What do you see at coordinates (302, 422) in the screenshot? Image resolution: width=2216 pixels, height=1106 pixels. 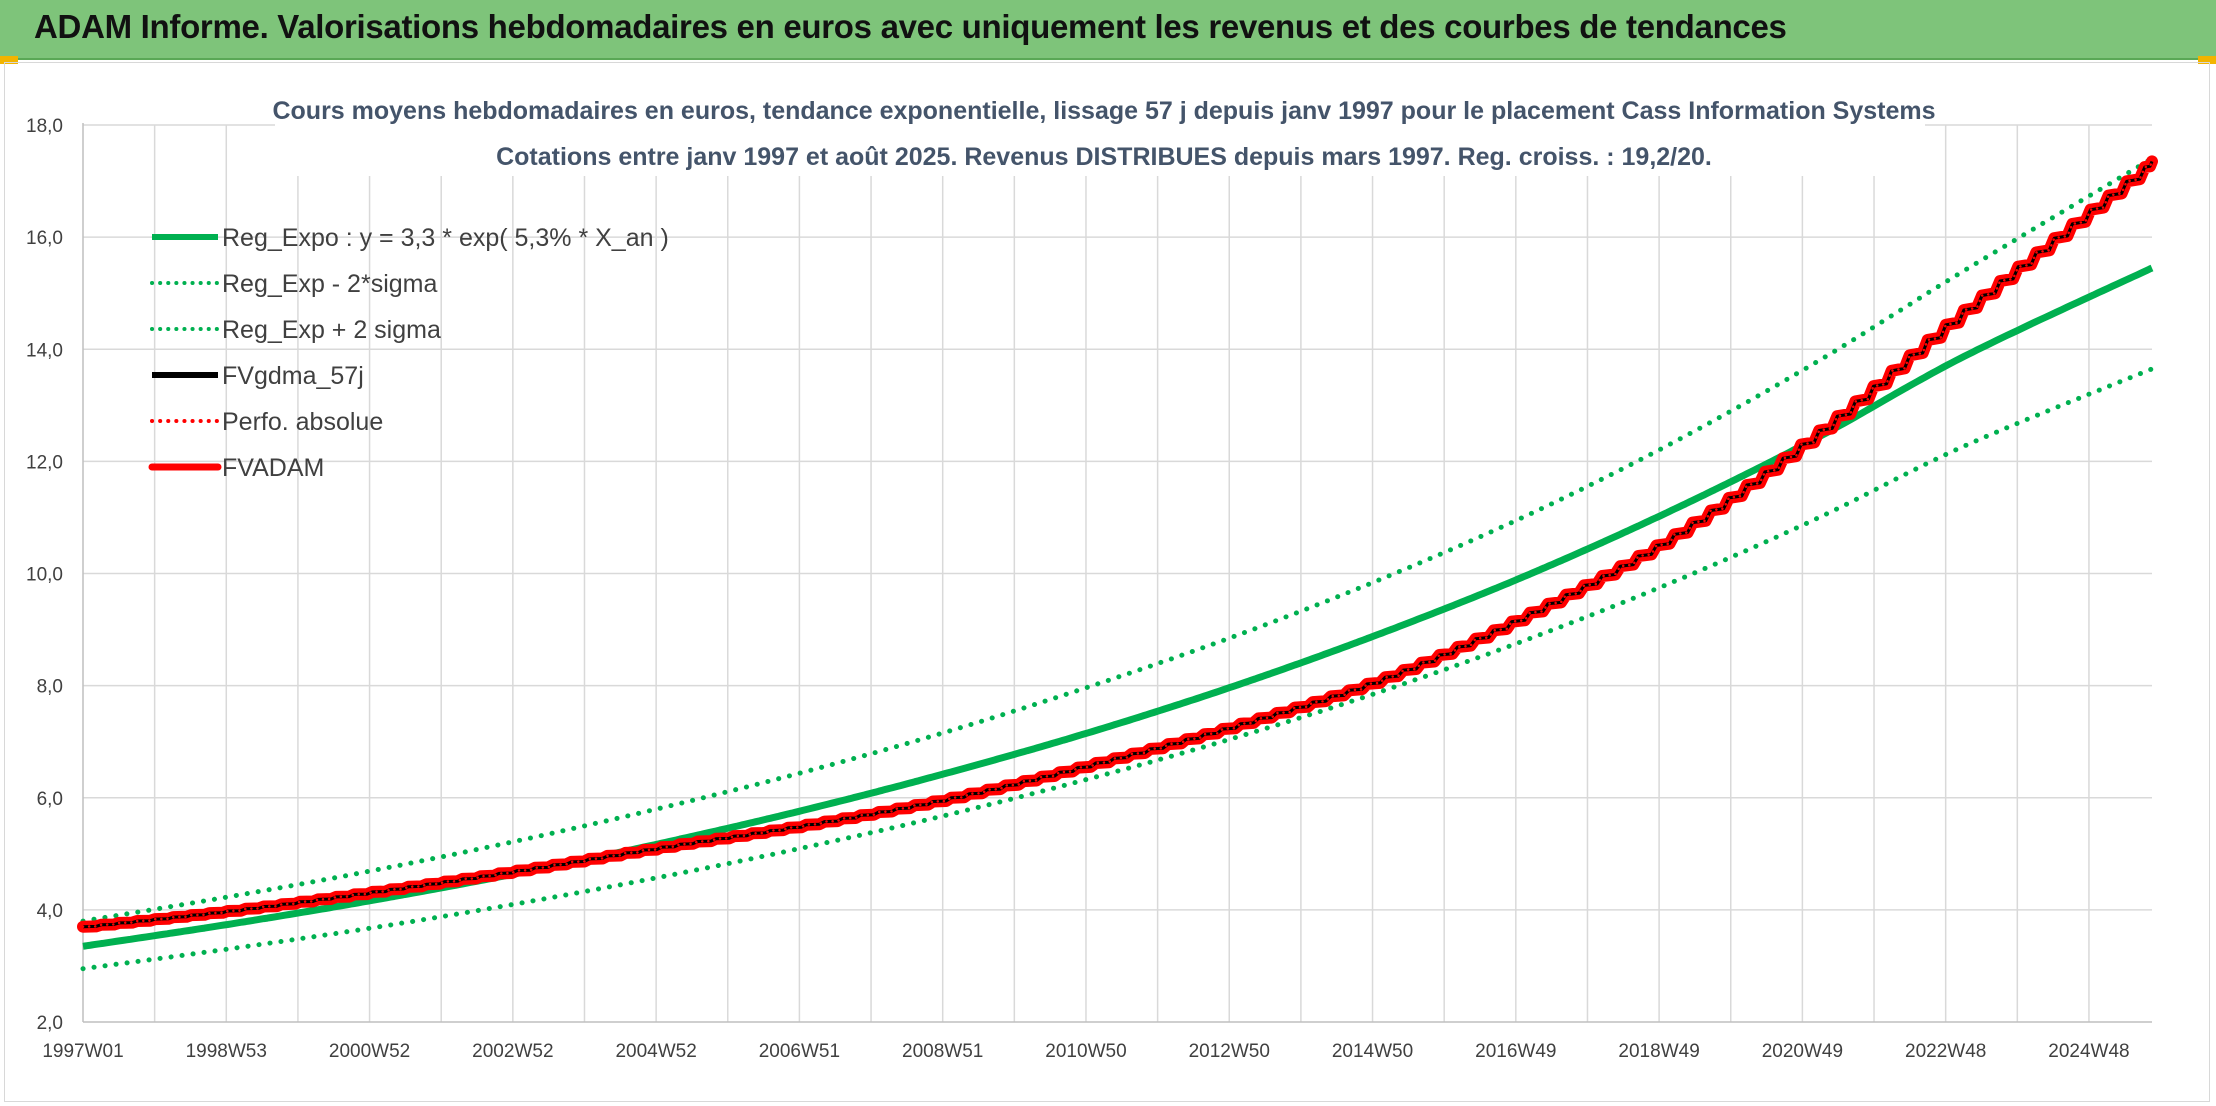 I see `legend-label-perfo-absolue: Perfo. absolue` at bounding box center [302, 422].